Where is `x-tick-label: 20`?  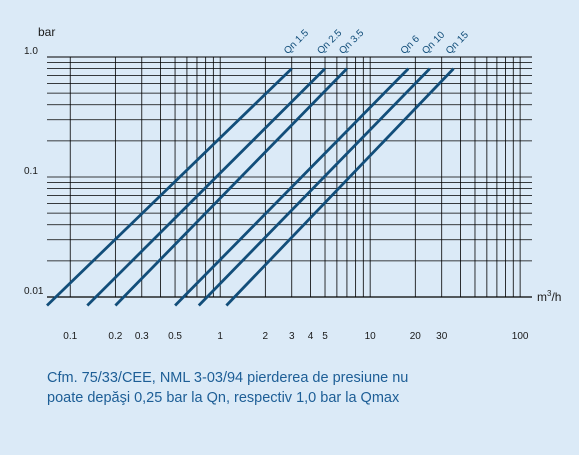
x-tick-label: 20 is located at coordinates (416, 336).